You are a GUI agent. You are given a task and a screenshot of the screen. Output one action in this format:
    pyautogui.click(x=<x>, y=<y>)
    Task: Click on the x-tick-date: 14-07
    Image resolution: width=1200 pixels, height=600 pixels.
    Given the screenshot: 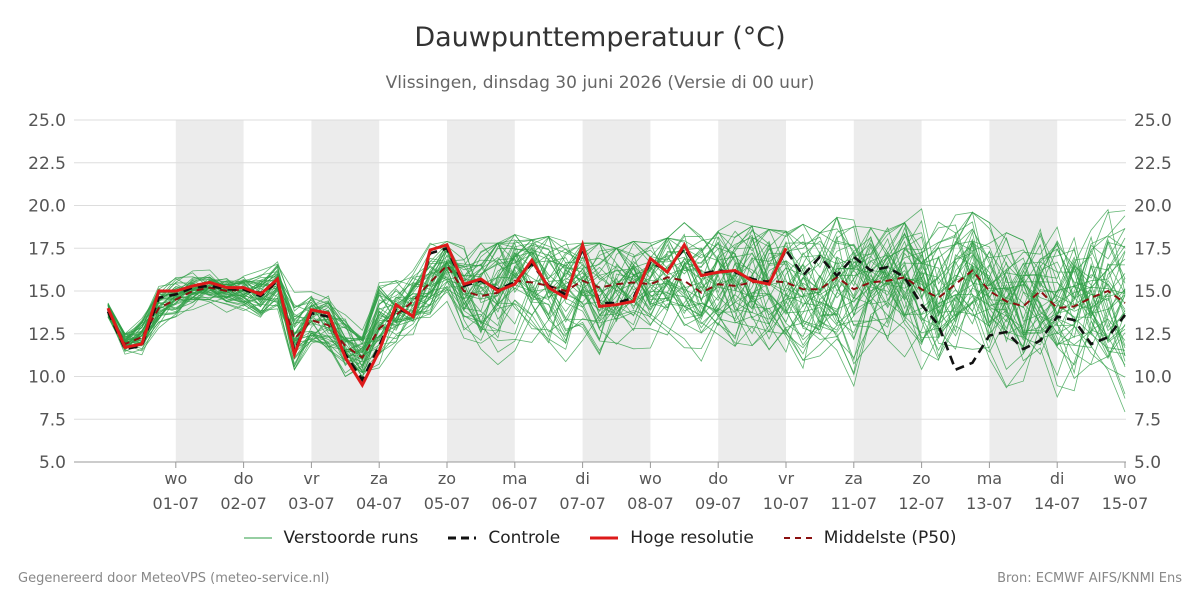 What is the action you would take?
    pyautogui.click(x=1057, y=503)
    